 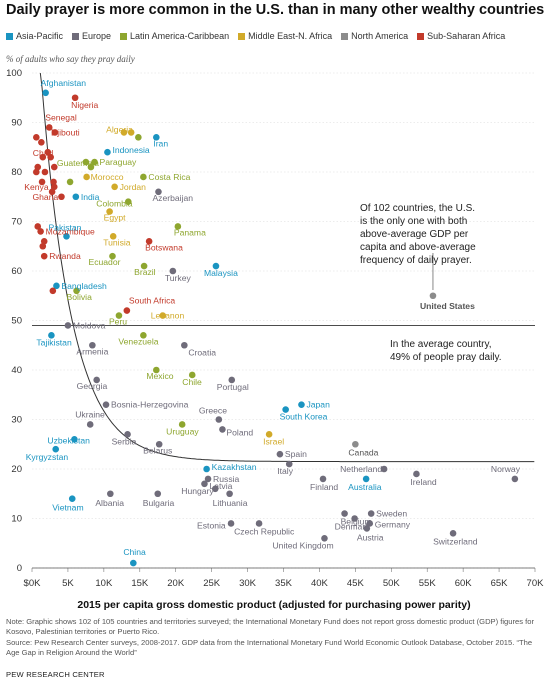 What do you see at coordinates (68, 440) in the screenshot?
I see `point-label: Uzbekistan` at bounding box center [68, 440].